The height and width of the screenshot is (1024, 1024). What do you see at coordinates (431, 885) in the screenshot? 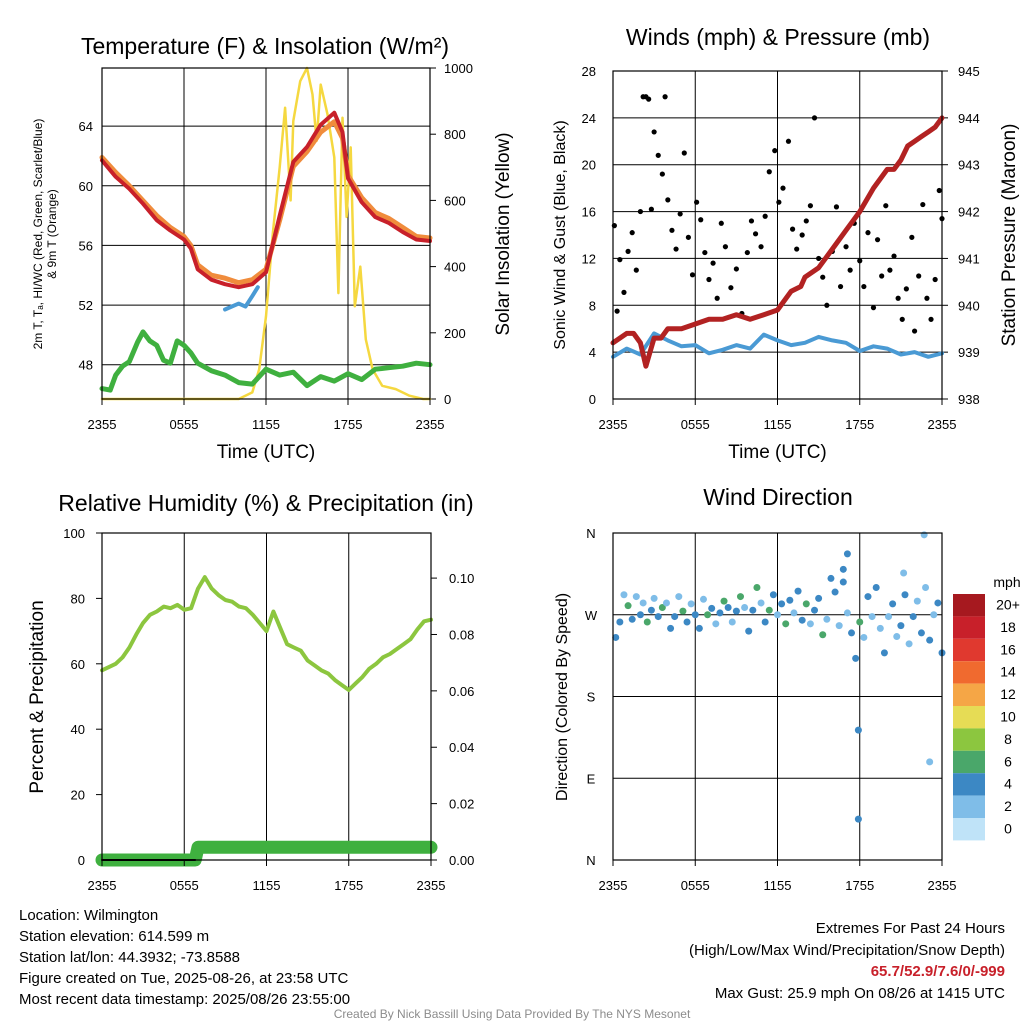
I see `x-tick-label-rh: 2355` at bounding box center [431, 885].